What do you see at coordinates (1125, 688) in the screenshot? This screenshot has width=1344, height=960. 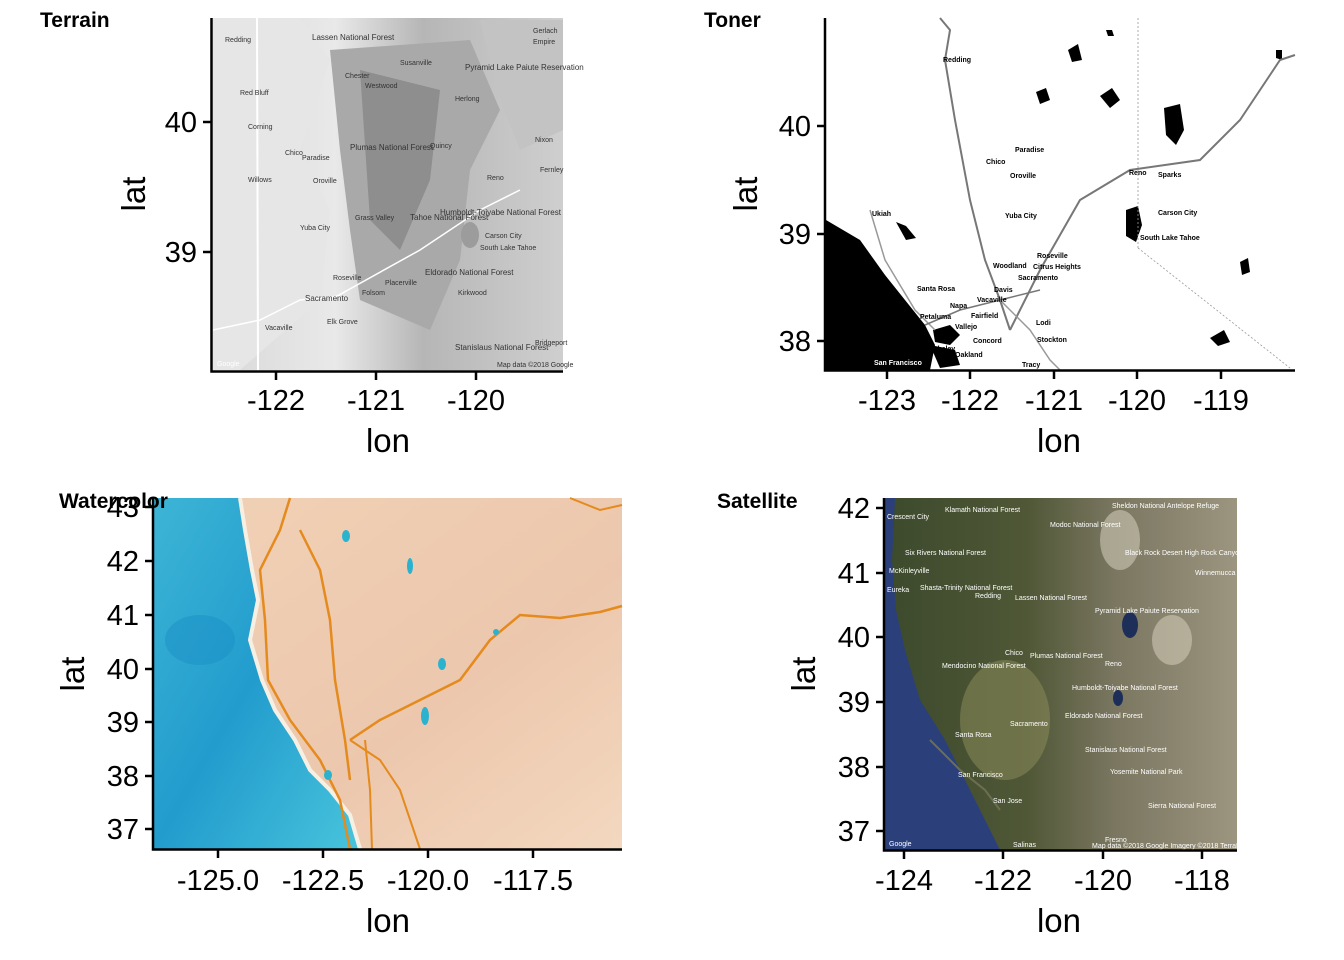 I see `map-label: Humboldt-Toiyabe National Forest` at bounding box center [1125, 688].